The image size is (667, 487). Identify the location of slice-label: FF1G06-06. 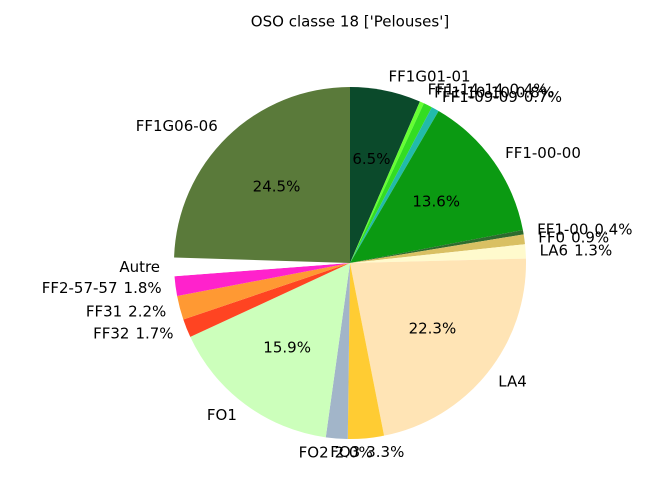
(177, 126).